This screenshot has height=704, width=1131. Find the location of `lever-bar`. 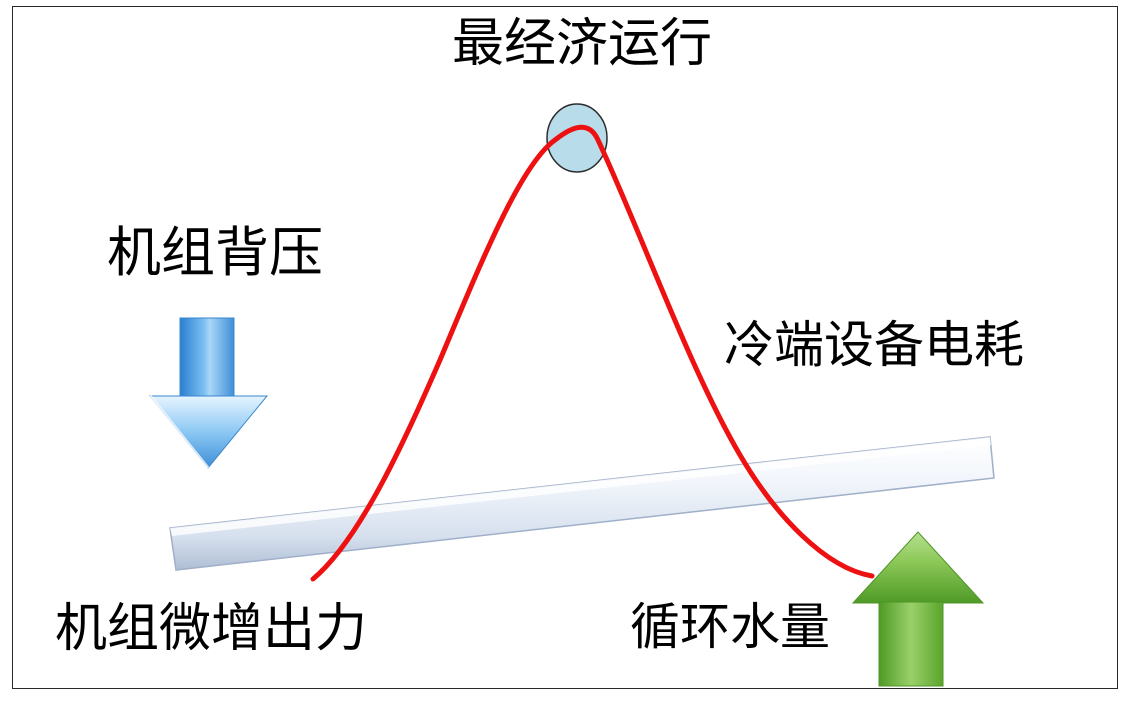

lever-bar is located at coordinates (582, 503).